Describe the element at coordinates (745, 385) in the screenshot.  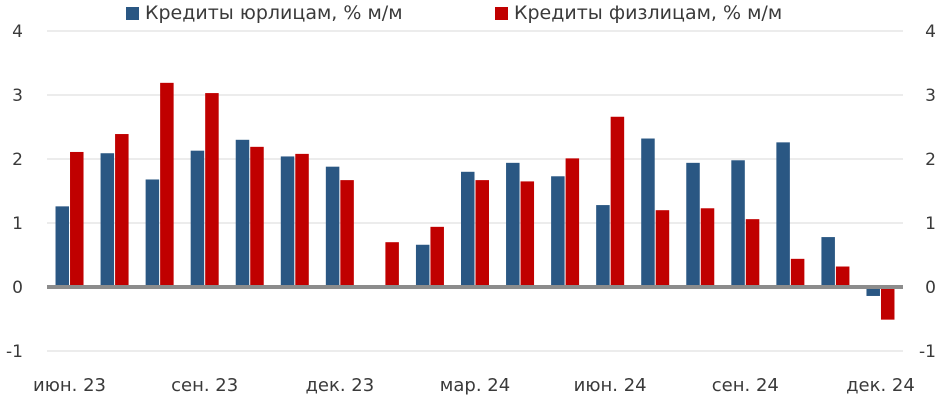
I see `x-tick-label-15: сен. 24` at that location.